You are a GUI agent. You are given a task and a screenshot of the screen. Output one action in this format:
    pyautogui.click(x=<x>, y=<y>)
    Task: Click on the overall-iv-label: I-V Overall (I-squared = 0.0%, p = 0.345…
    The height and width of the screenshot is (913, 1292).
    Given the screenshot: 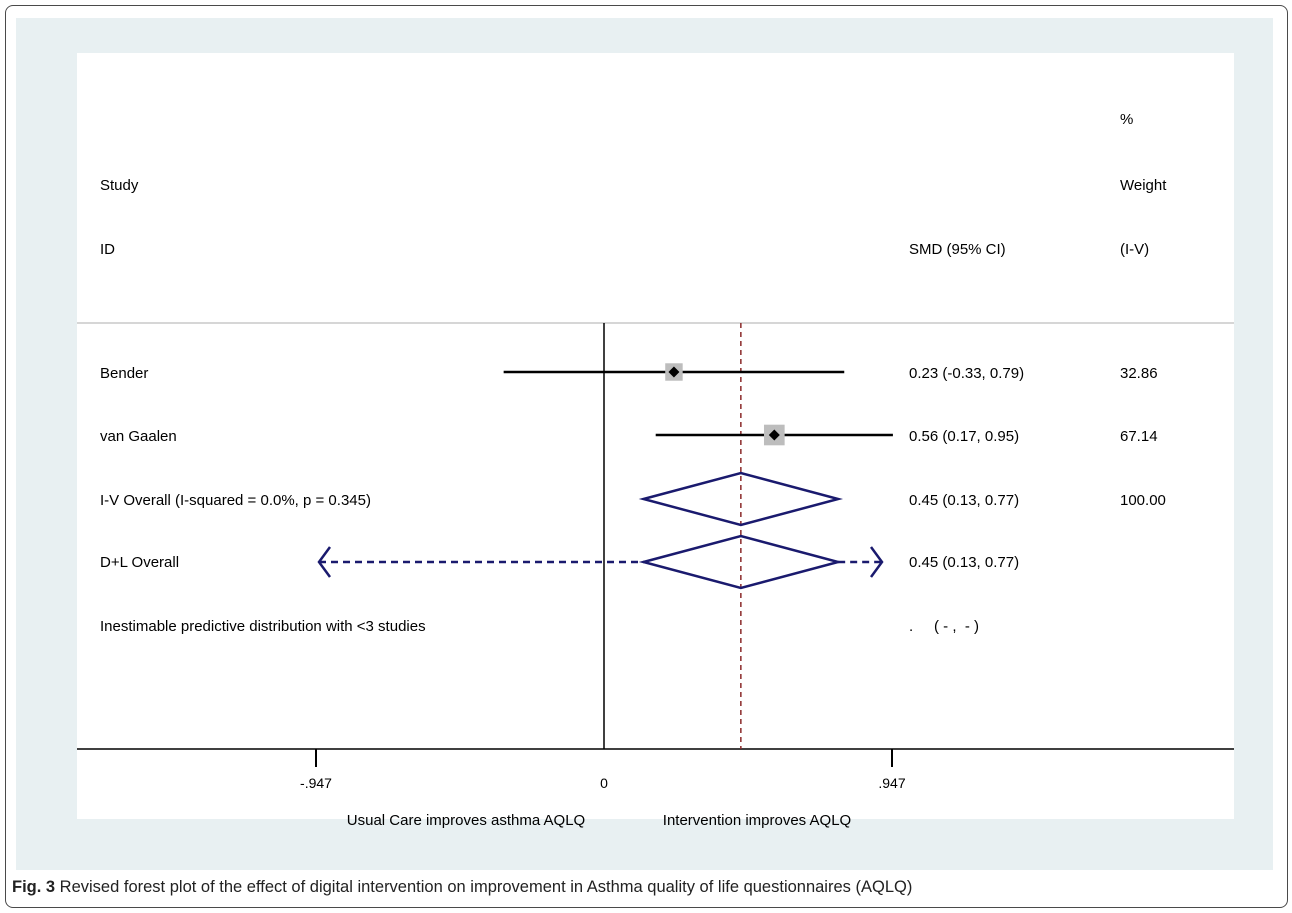 What is the action you would take?
    pyautogui.click(x=235, y=500)
    